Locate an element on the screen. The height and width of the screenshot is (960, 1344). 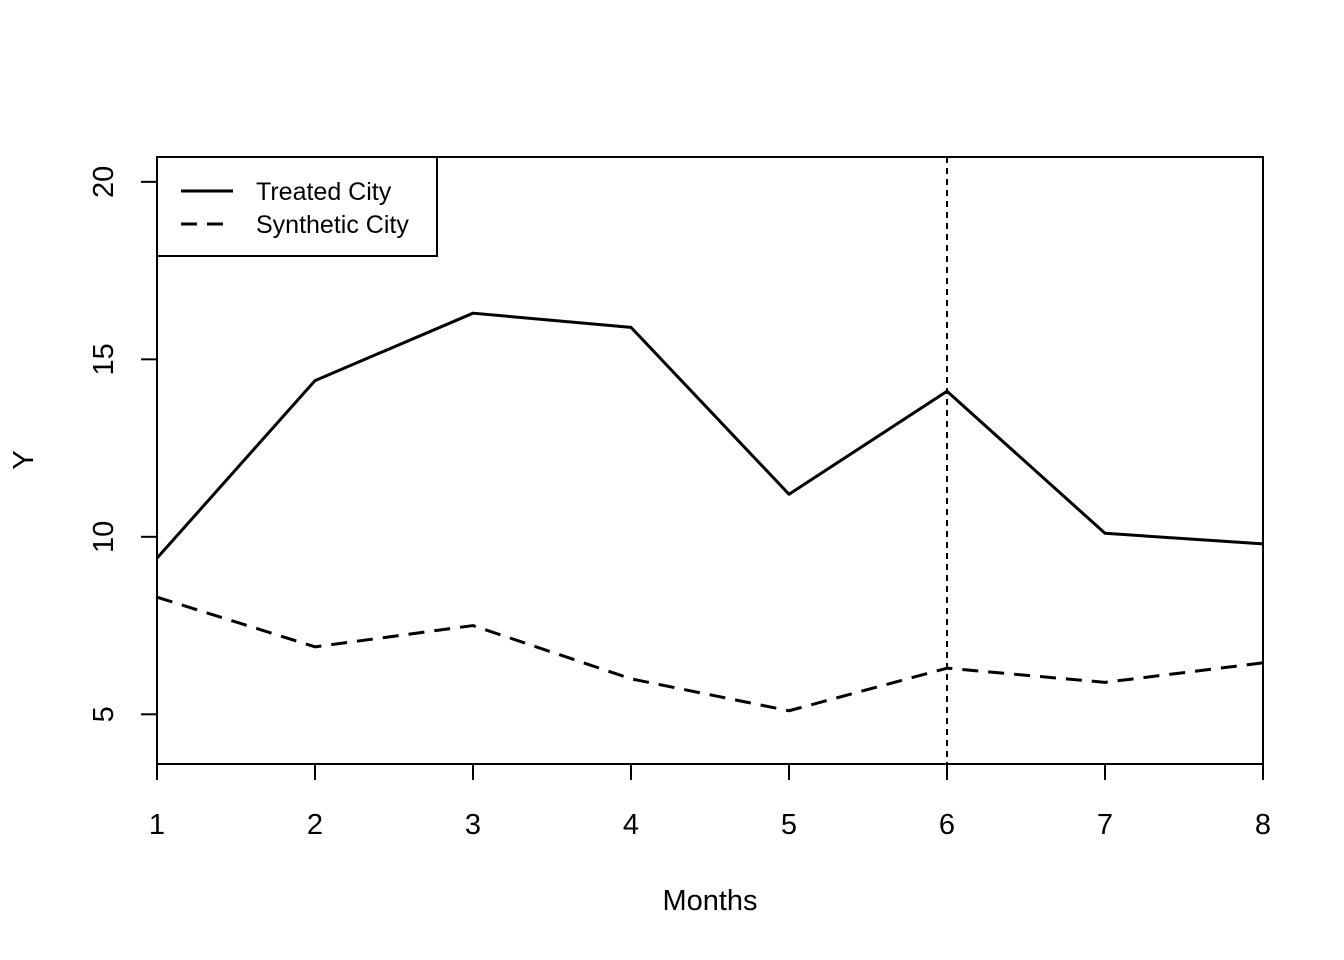
series-line-synthetic-city is located at coordinates (710, 654).